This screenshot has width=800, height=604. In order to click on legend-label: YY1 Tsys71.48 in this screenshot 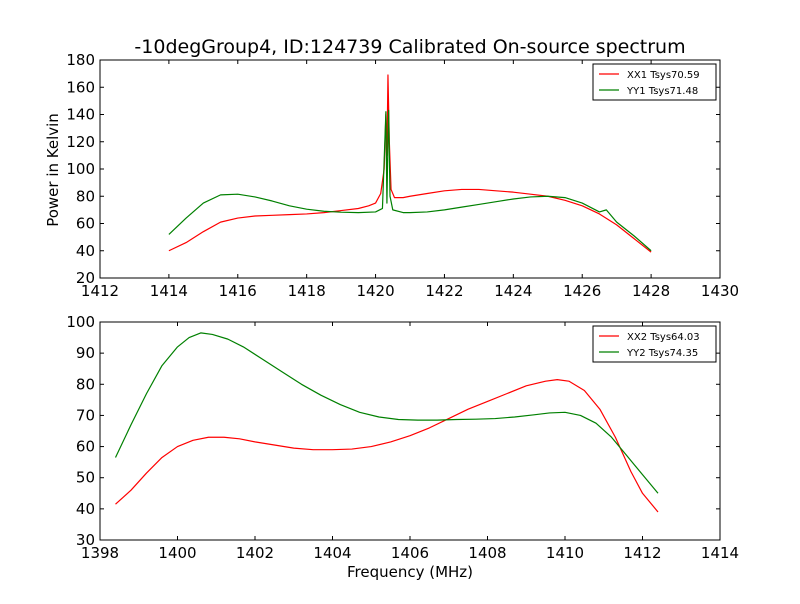, I will do `click(662, 91)`.